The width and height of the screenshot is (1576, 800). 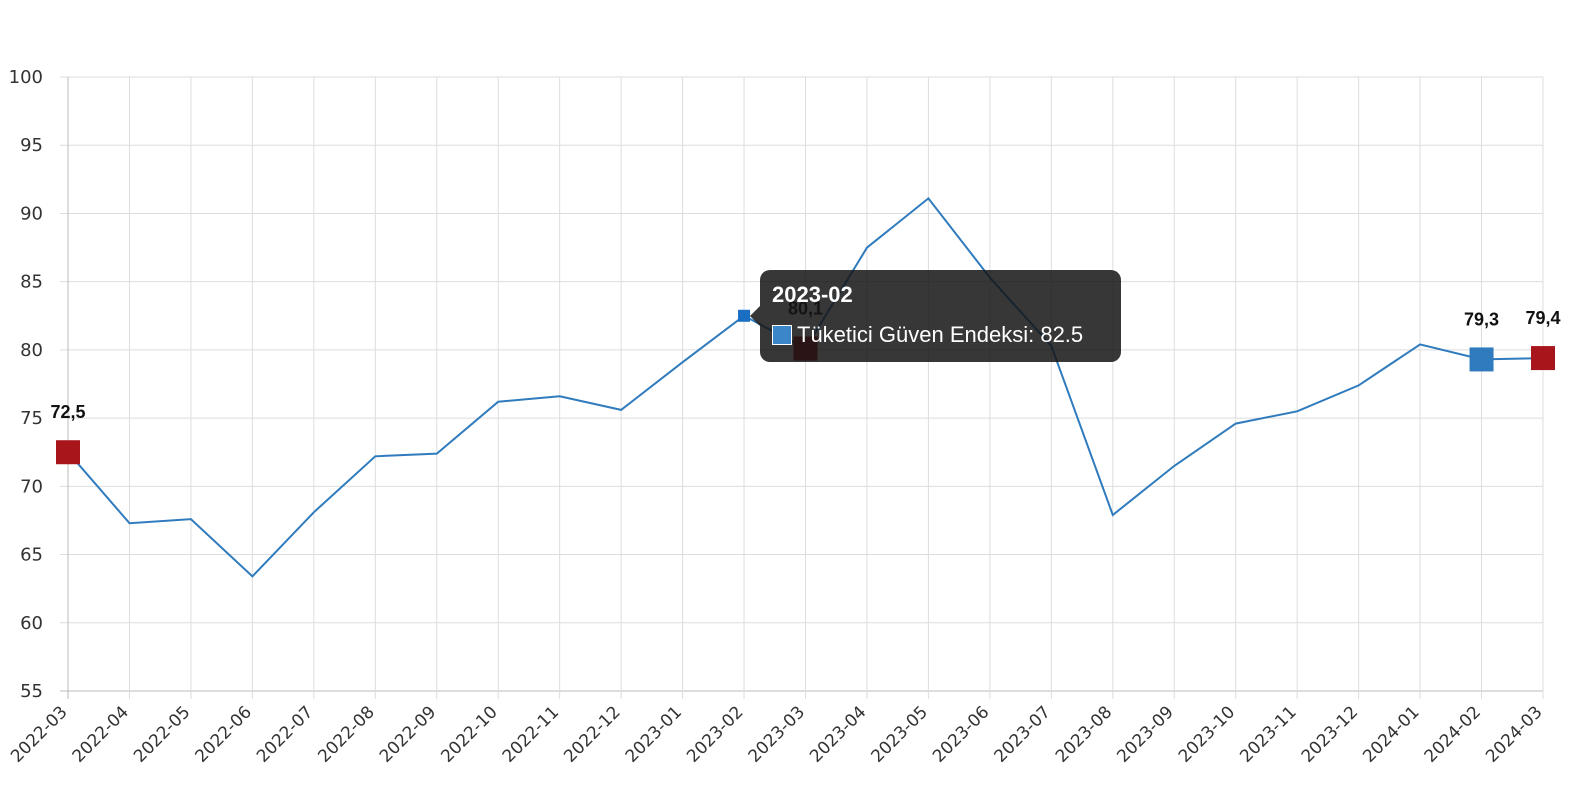 I want to click on y-tick-label: 85, so click(x=31, y=282).